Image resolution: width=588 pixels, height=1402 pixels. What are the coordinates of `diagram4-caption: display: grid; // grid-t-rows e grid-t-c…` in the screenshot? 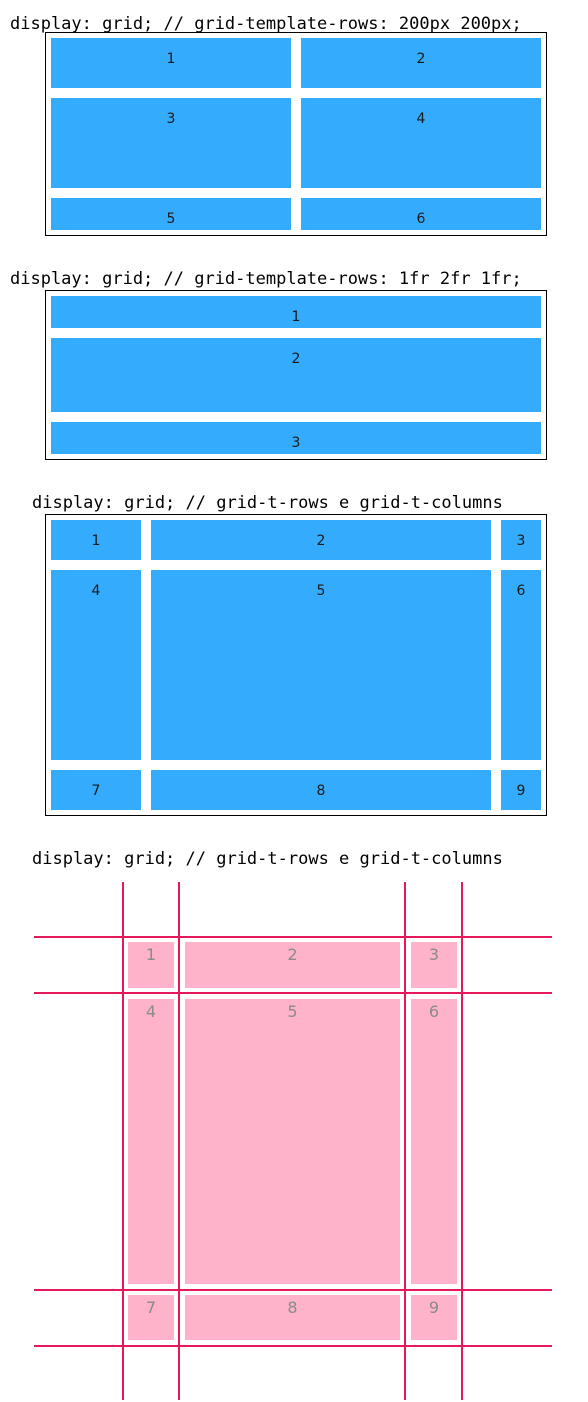 It's located at (267, 859).